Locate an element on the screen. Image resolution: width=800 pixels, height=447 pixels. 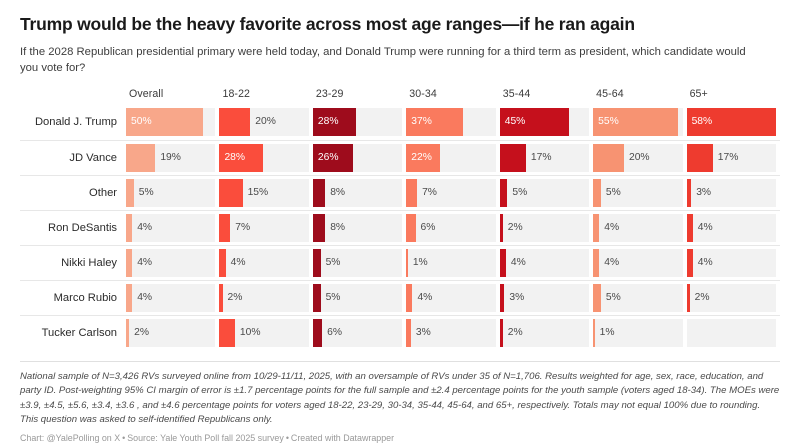
table-row: Tucker Carlson 2% 10% 6% 3% 2% 1% is located at coordinates (400, 332).